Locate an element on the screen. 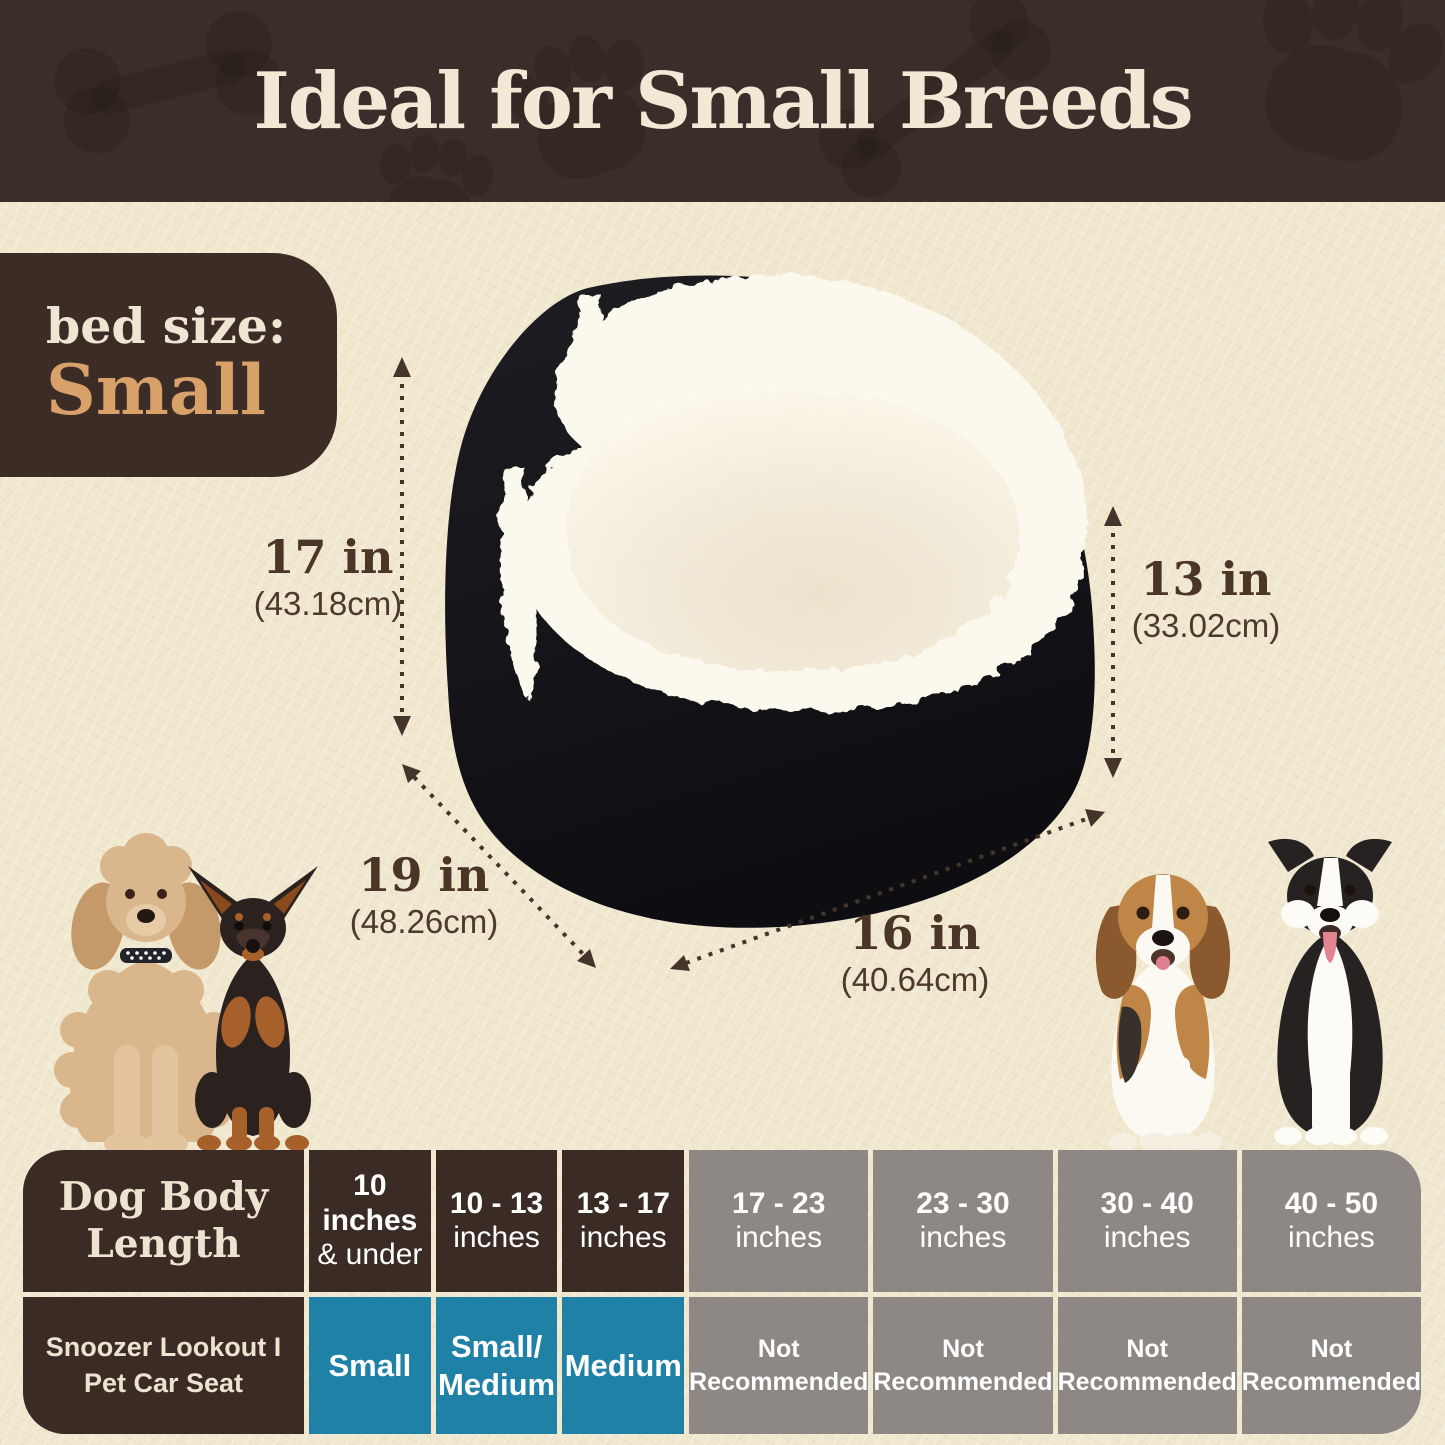  bed-size-label: bed size: is located at coordinates (166, 326).